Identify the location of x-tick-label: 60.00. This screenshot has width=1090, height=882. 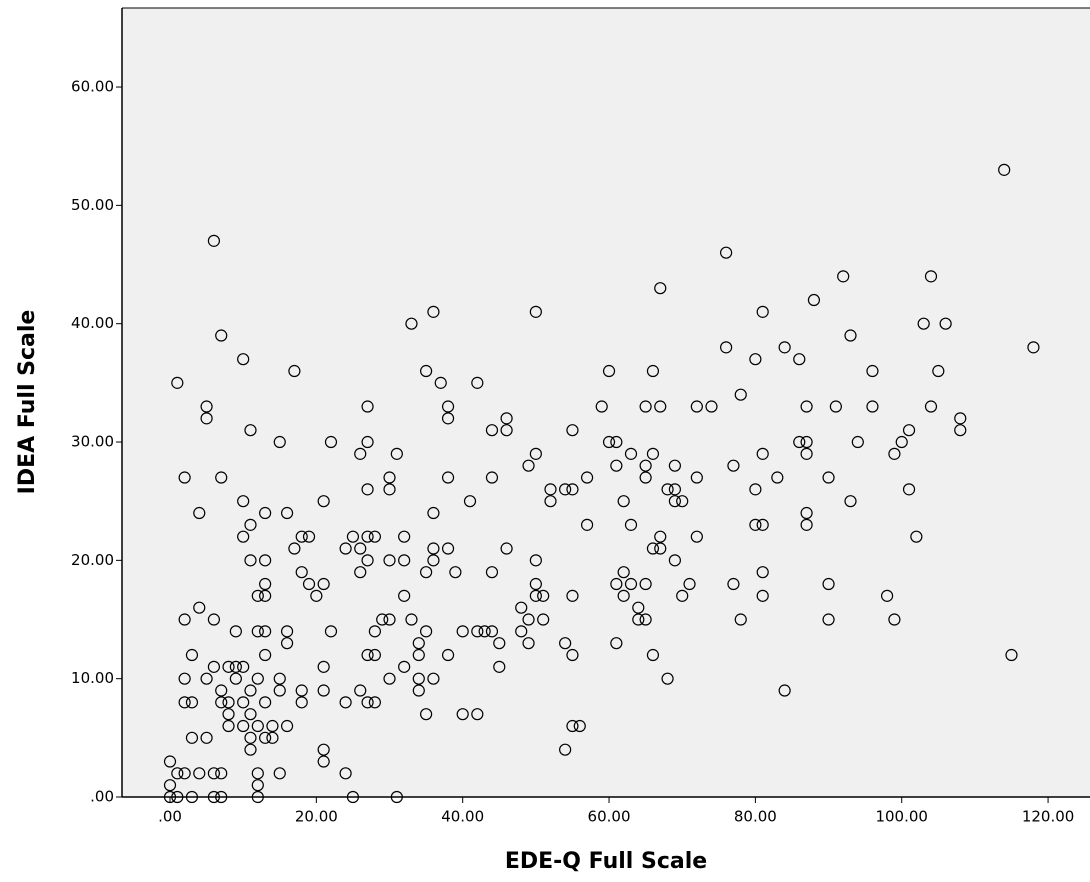
(609, 817).